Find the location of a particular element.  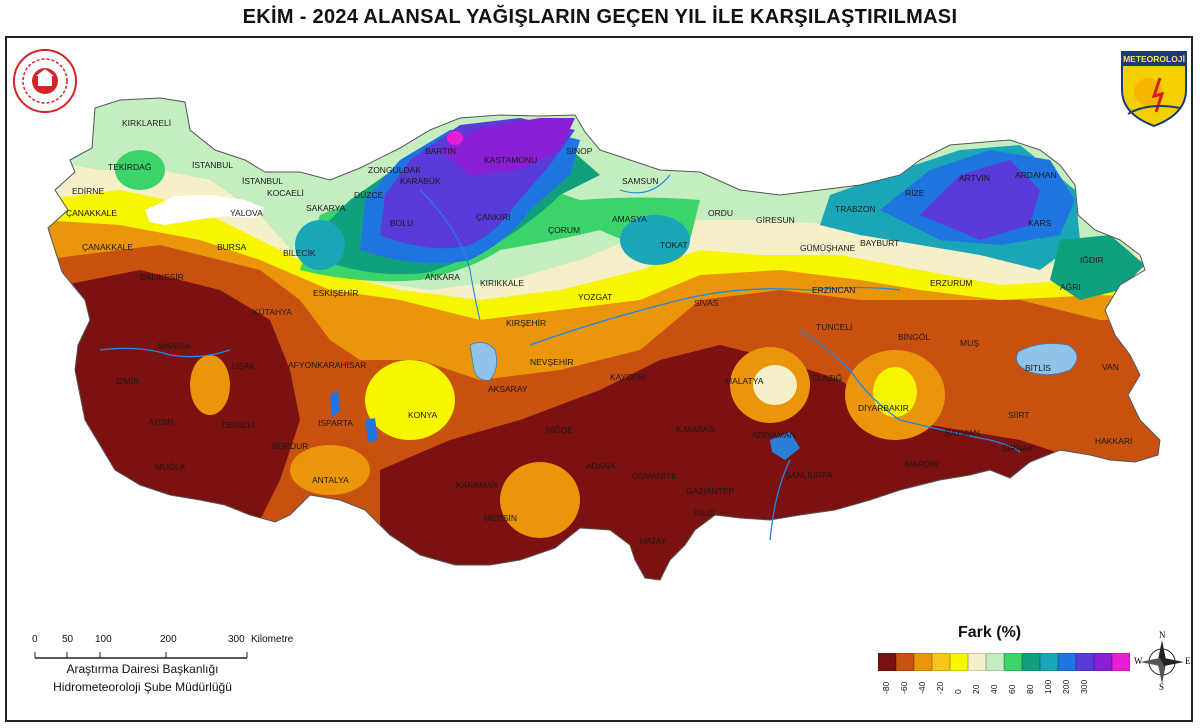

city-label: IĞDIR is located at coordinates (1092, 260).